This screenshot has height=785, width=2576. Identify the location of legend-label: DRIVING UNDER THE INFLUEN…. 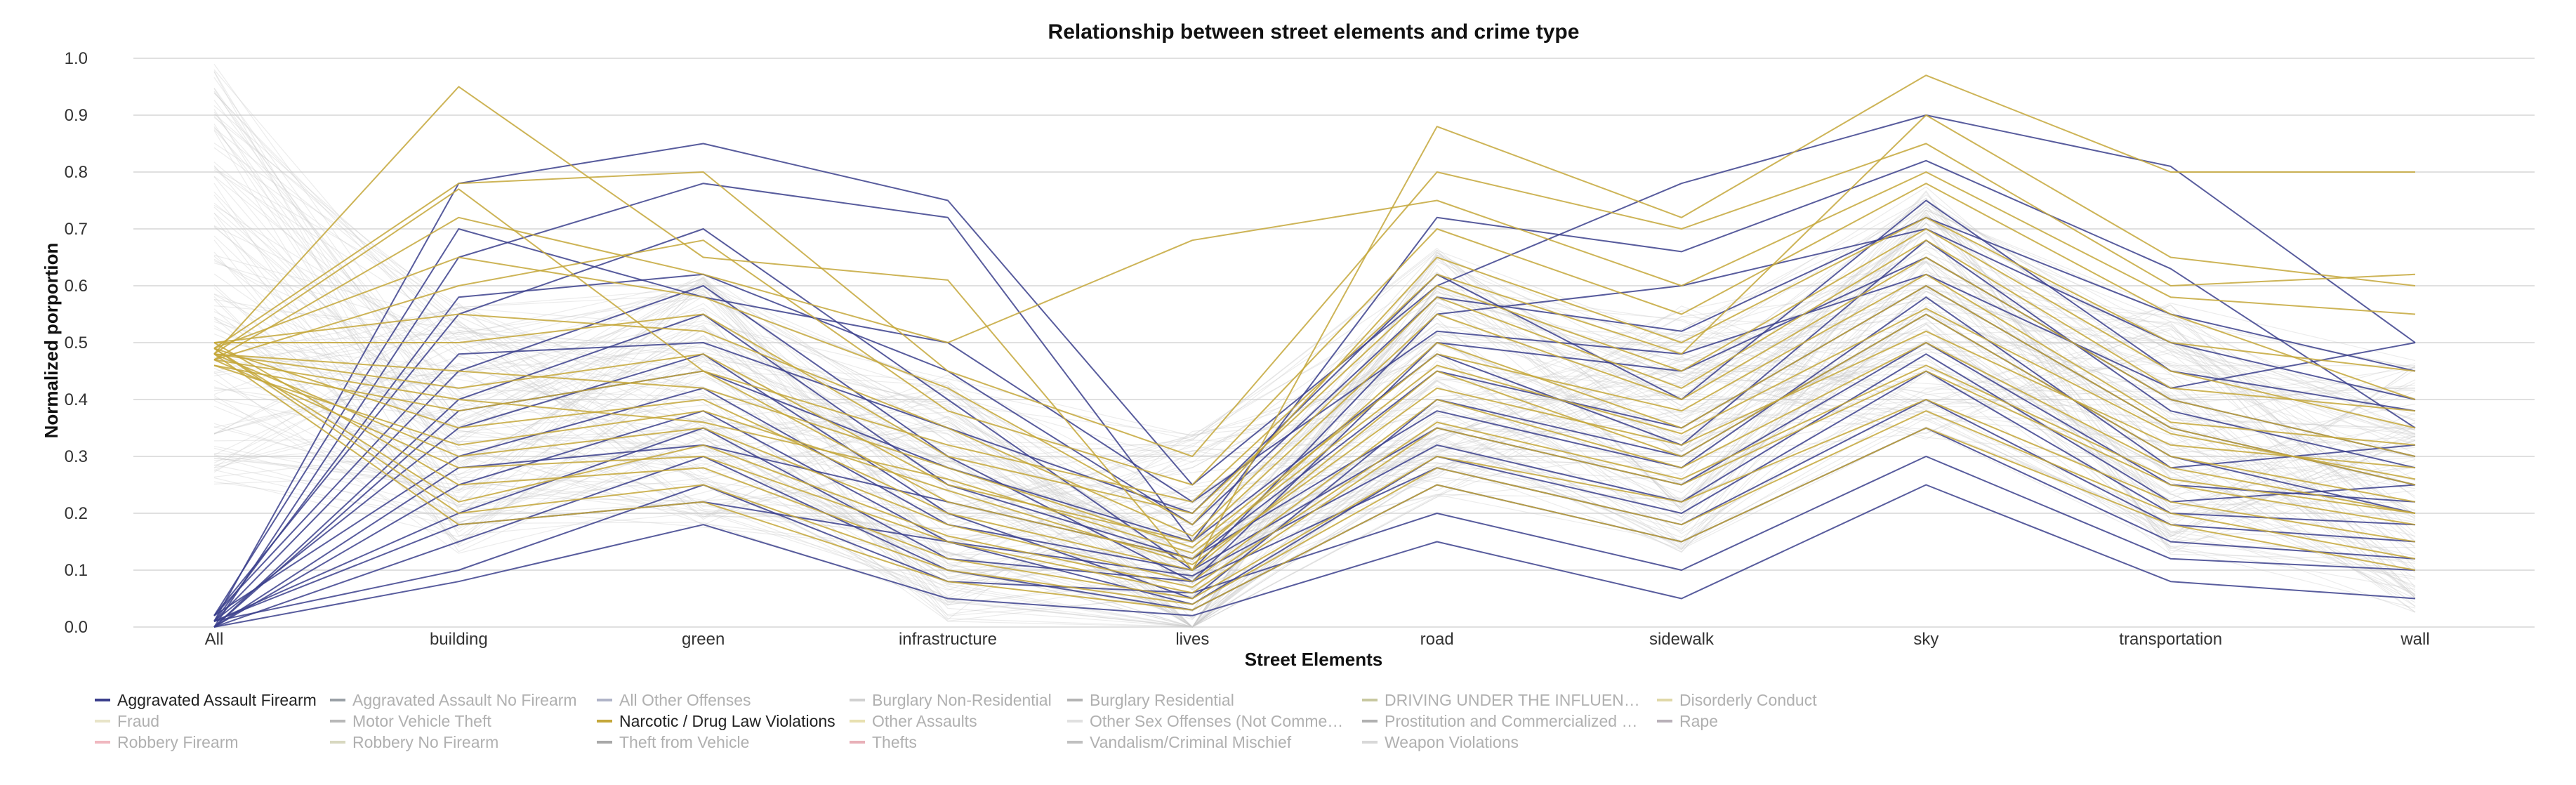
(1512, 700).